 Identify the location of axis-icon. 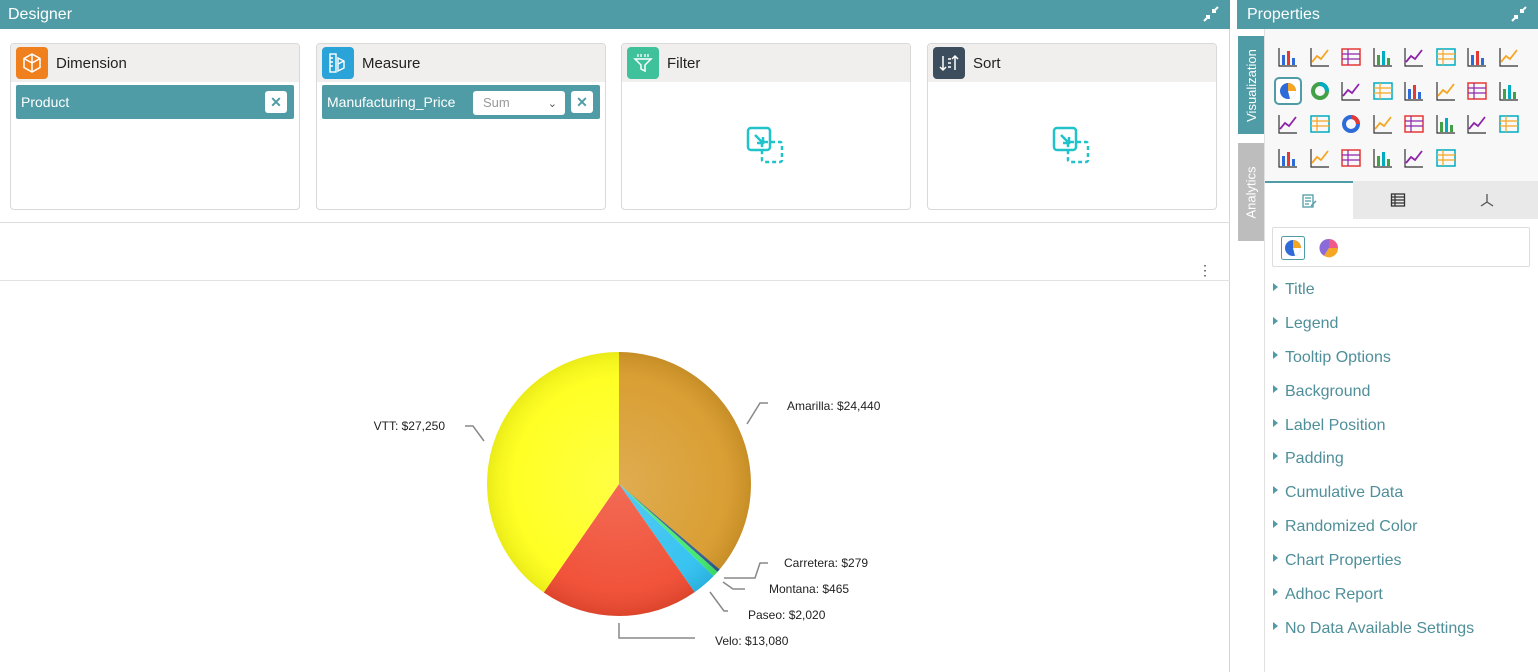
(1487, 200).